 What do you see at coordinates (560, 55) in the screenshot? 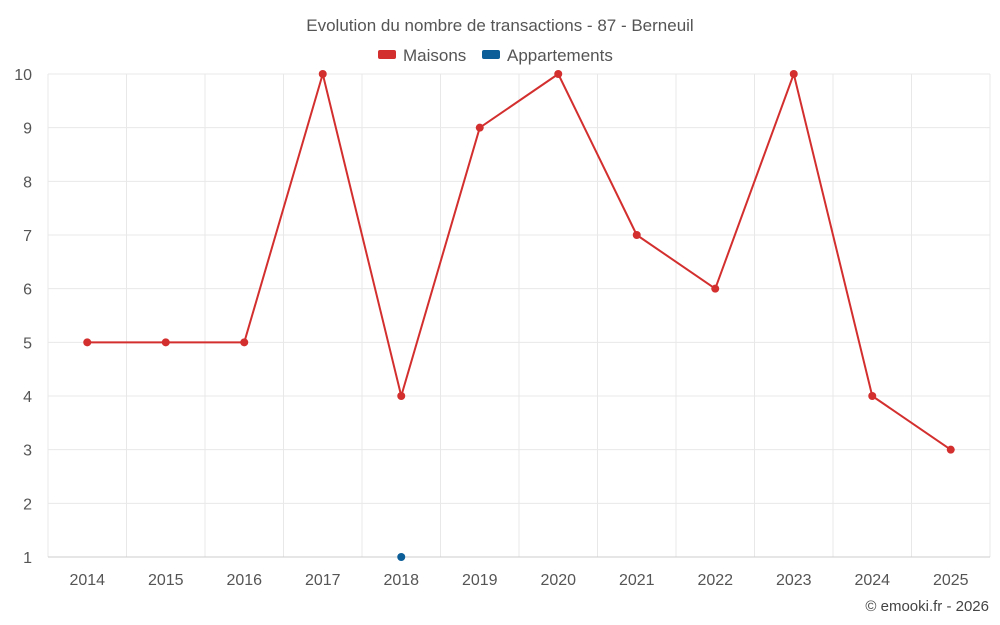
I see `legend-label-appartements: Appartements` at bounding box center [560, 55].